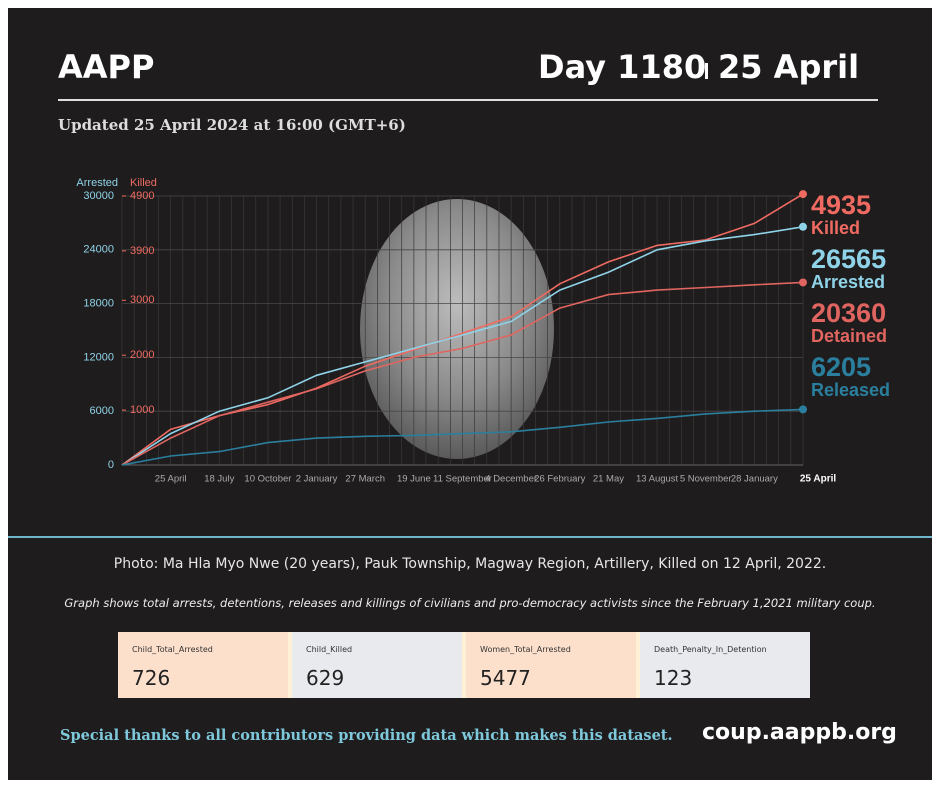 This screenshot has width=940, height=788. What do you see at coordinates (468, 100) in the screenshot?
I see `header-rule` at bounding box center [468, 100].